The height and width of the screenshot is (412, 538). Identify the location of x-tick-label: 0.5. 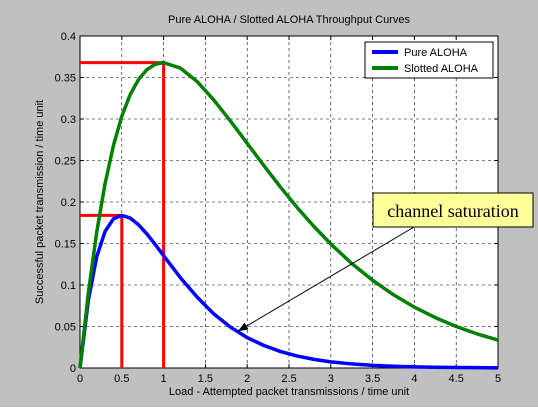
(121, 379).